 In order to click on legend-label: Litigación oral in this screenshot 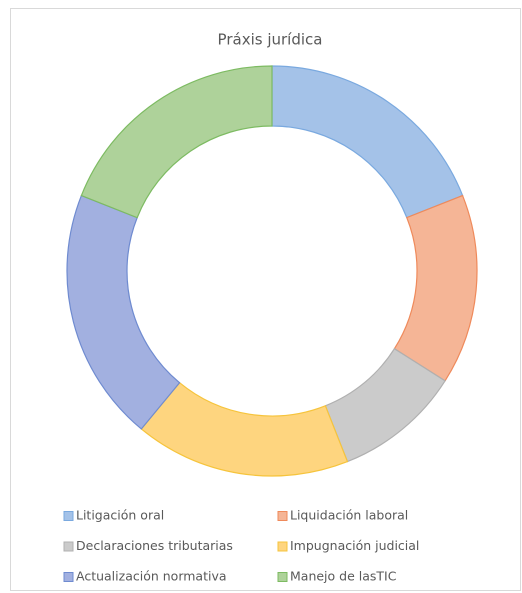, I will do `click(120, 515)`.